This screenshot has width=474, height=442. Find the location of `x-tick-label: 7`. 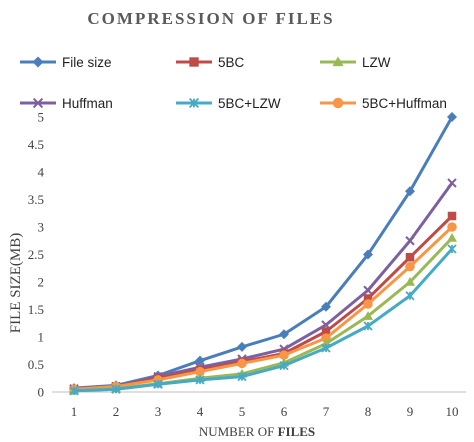

x-tick-label: 7 is located at coordinates (326, 411).